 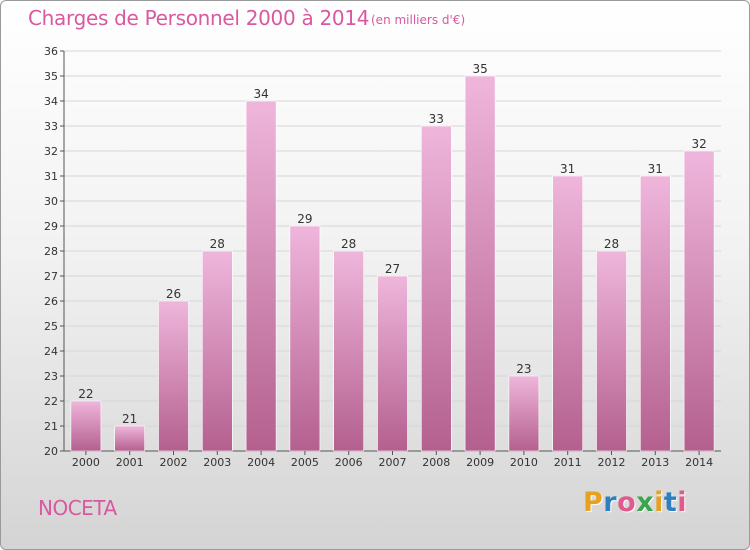 I want to click on x-tick-label: 2009, so click(x=480, y=462).